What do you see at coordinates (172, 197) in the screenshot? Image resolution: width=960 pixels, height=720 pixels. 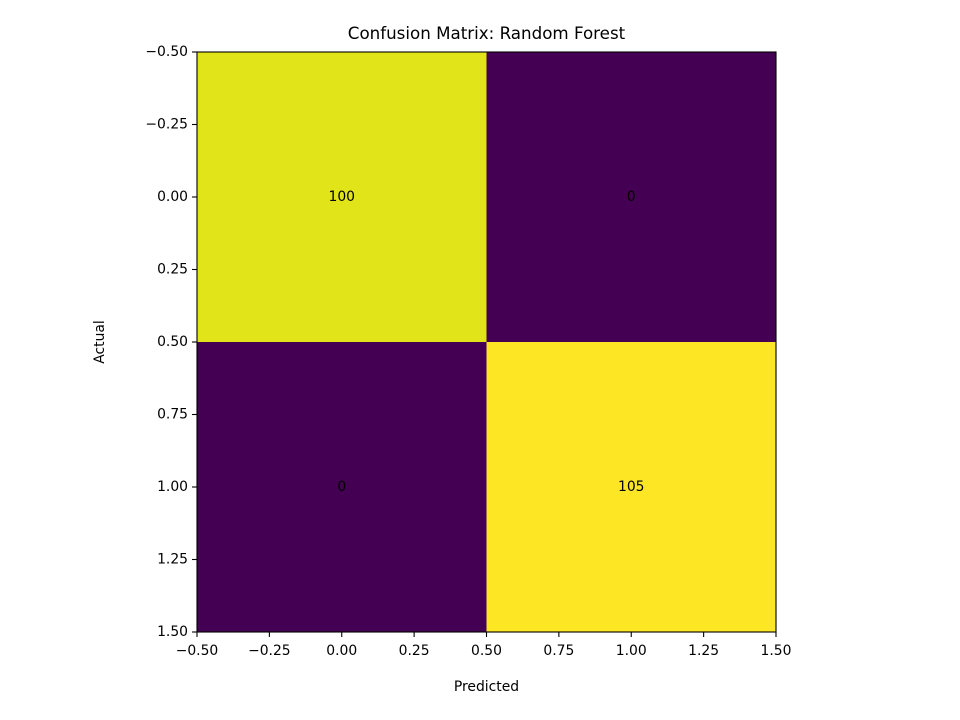 I see `y-tick-label: 0.00` at bounding box center [172, 197].